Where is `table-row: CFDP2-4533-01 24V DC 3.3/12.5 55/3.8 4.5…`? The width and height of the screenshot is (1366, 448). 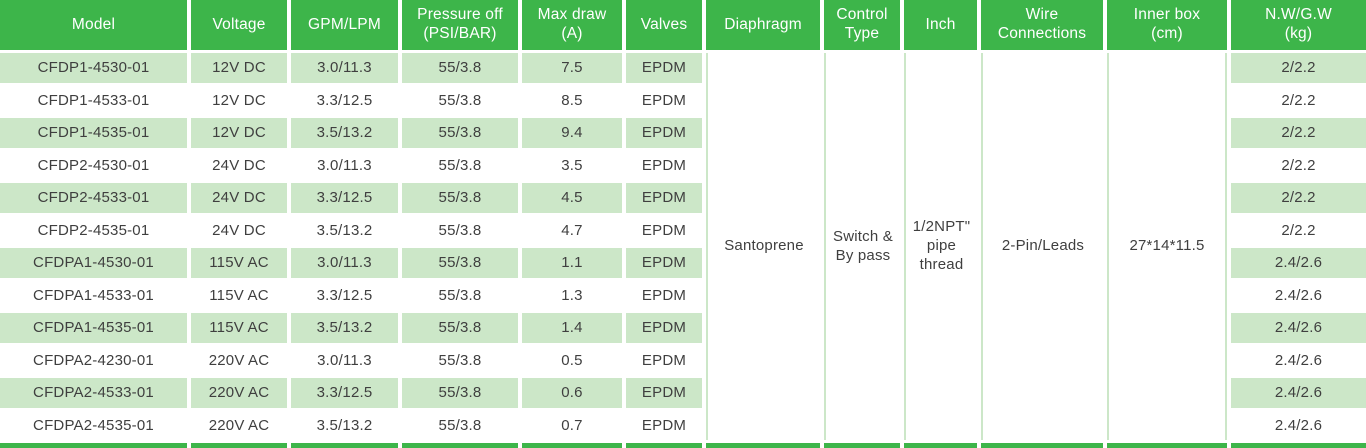
table-row: CFDP2-4533-01 24V DC 3.3/12.5 55/3.8 4.5… is located at coordinates (683, 198).